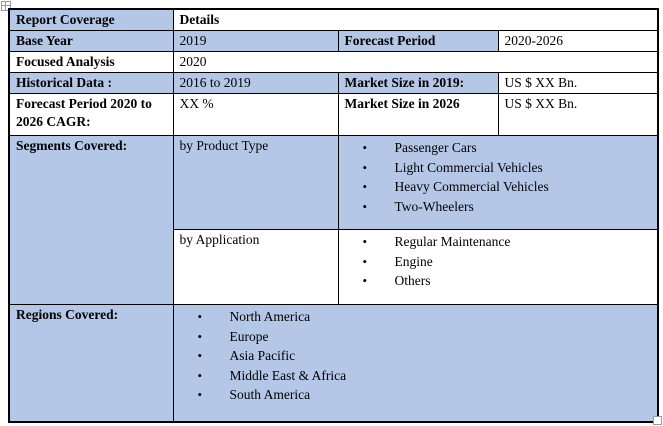 Image resolution: width=663 pixels, height=426 pixels. What do you see at coordinates (413, 261) in the screenshot?
I see `bullet-label: Engine` at bounding box center [413, 261].